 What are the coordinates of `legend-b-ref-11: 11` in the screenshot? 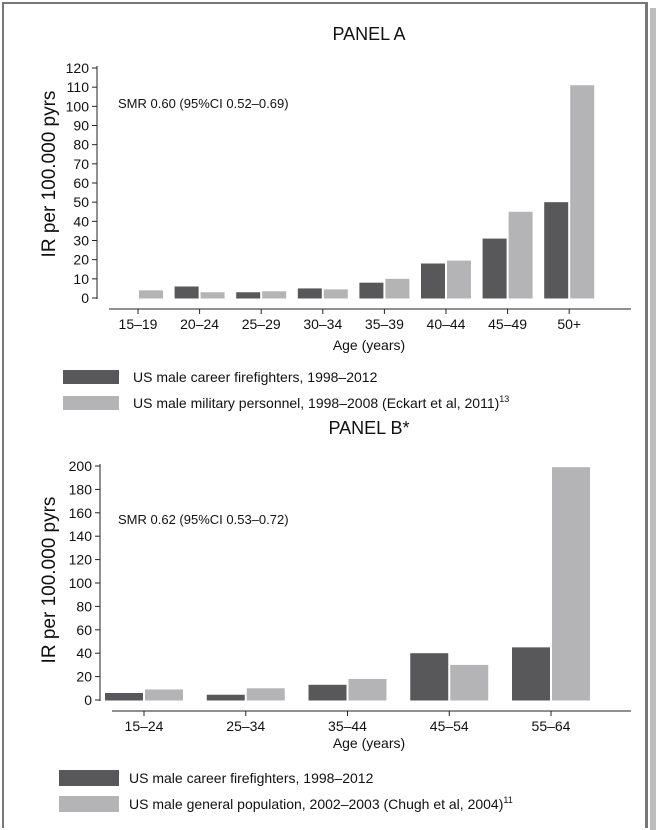 It's located at (507, 800).